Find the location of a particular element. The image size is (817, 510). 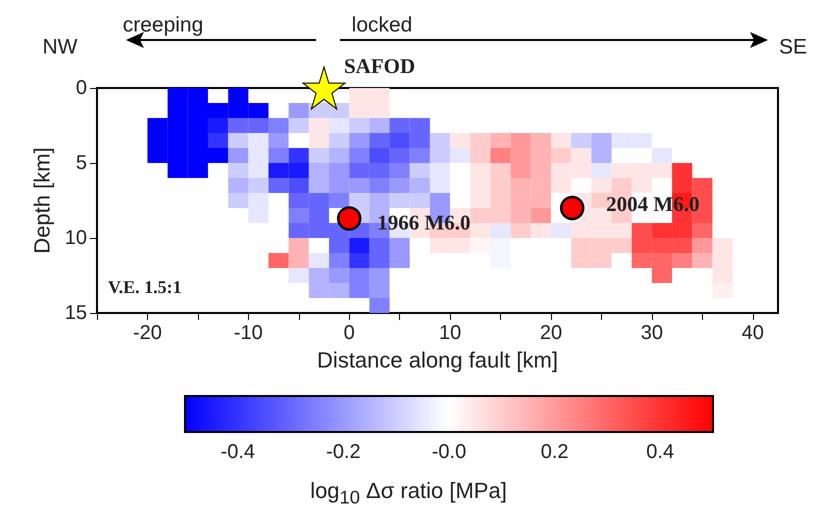

y-axis-title: Depth [km] is located at coordinates (42, 200).